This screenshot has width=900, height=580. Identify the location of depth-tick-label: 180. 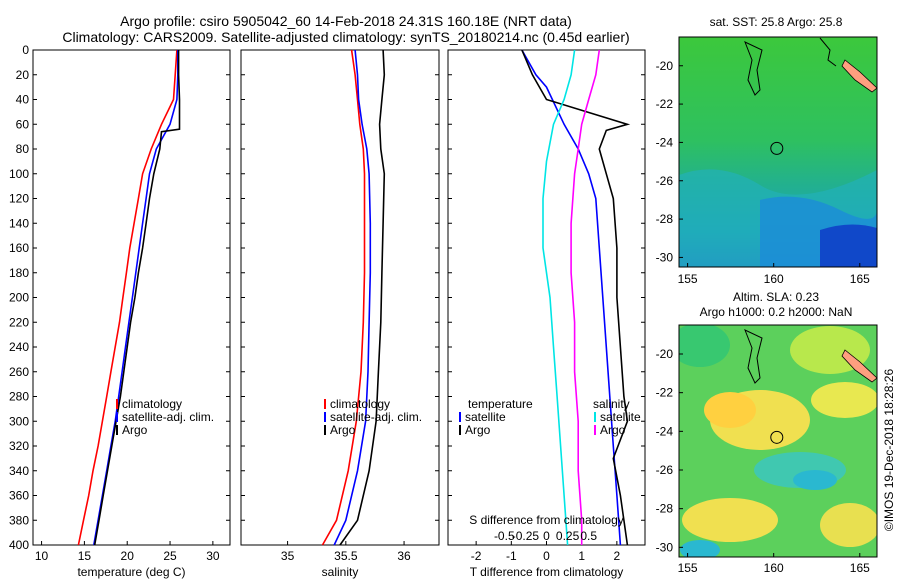
(19, 273).